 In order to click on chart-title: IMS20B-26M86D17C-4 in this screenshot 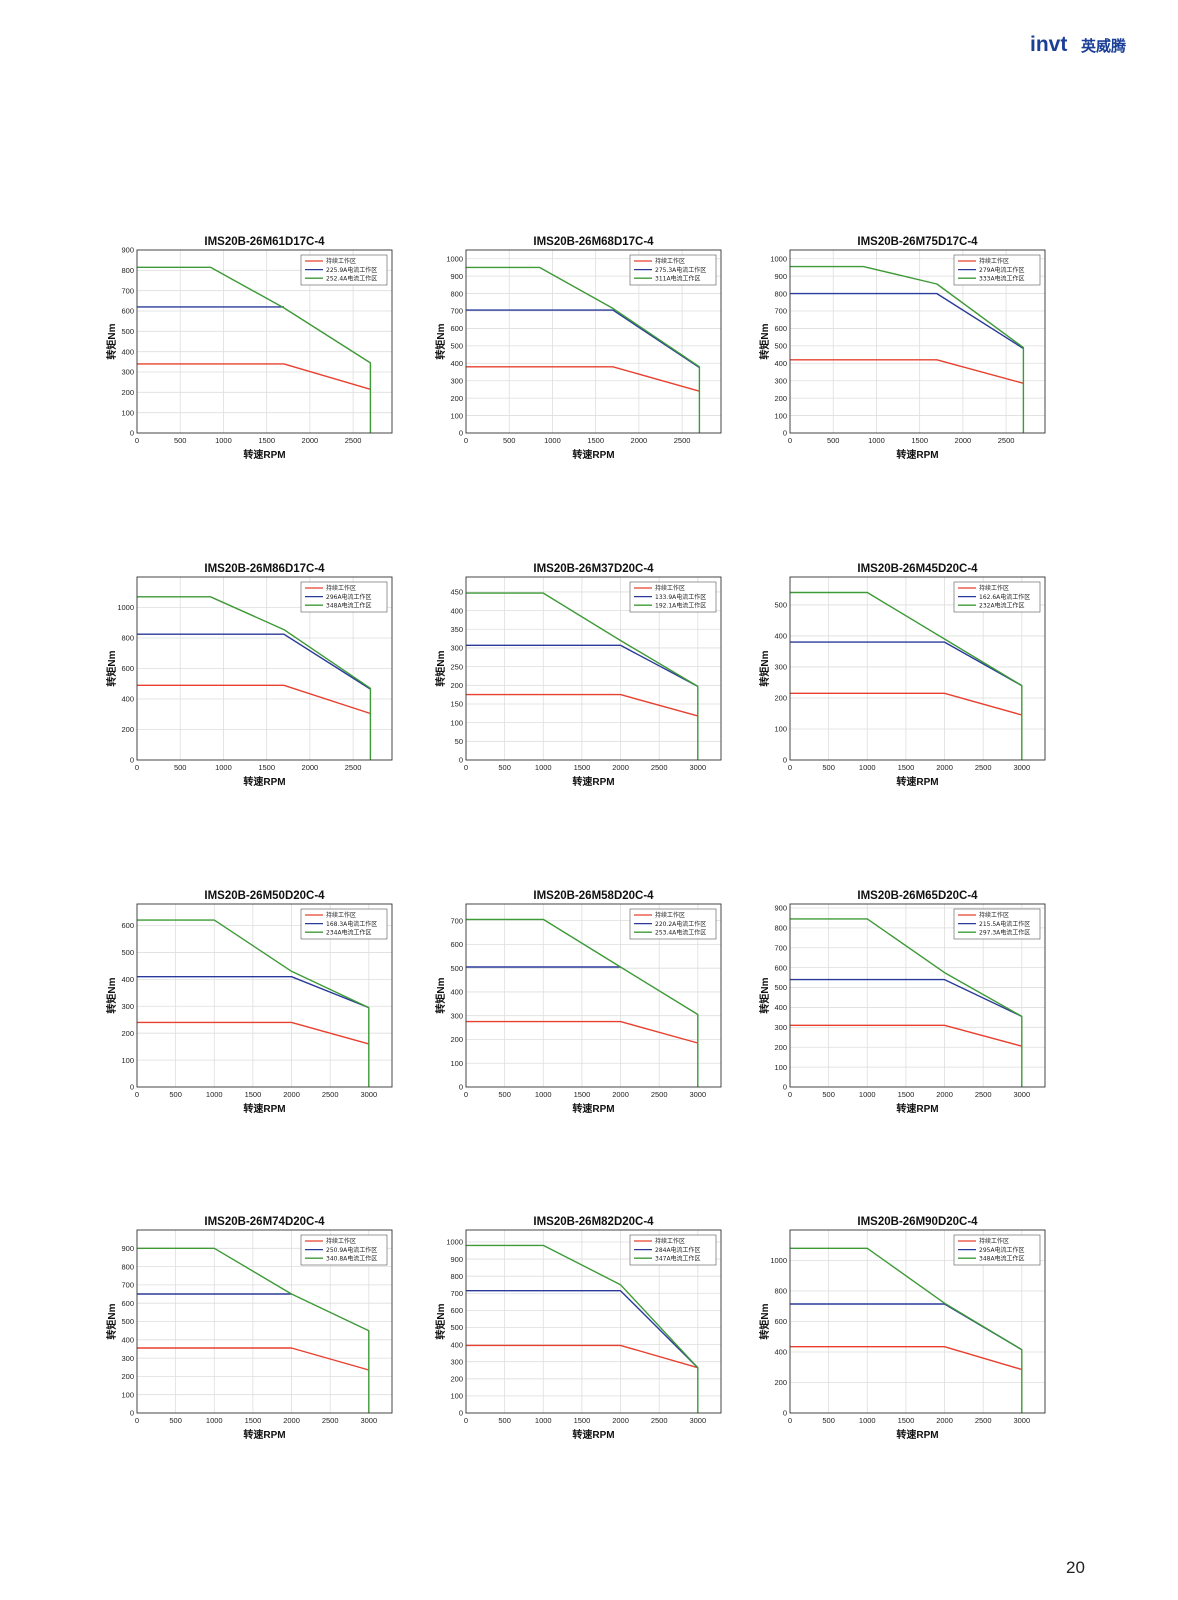, I will do `click(264, 569)`.